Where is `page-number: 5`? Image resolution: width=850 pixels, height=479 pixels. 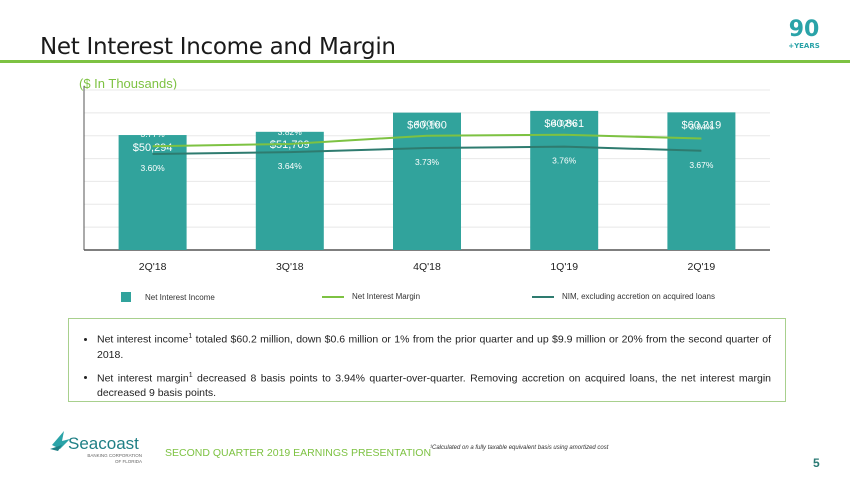
page-number: 5 is located at coordinates (816, 463).